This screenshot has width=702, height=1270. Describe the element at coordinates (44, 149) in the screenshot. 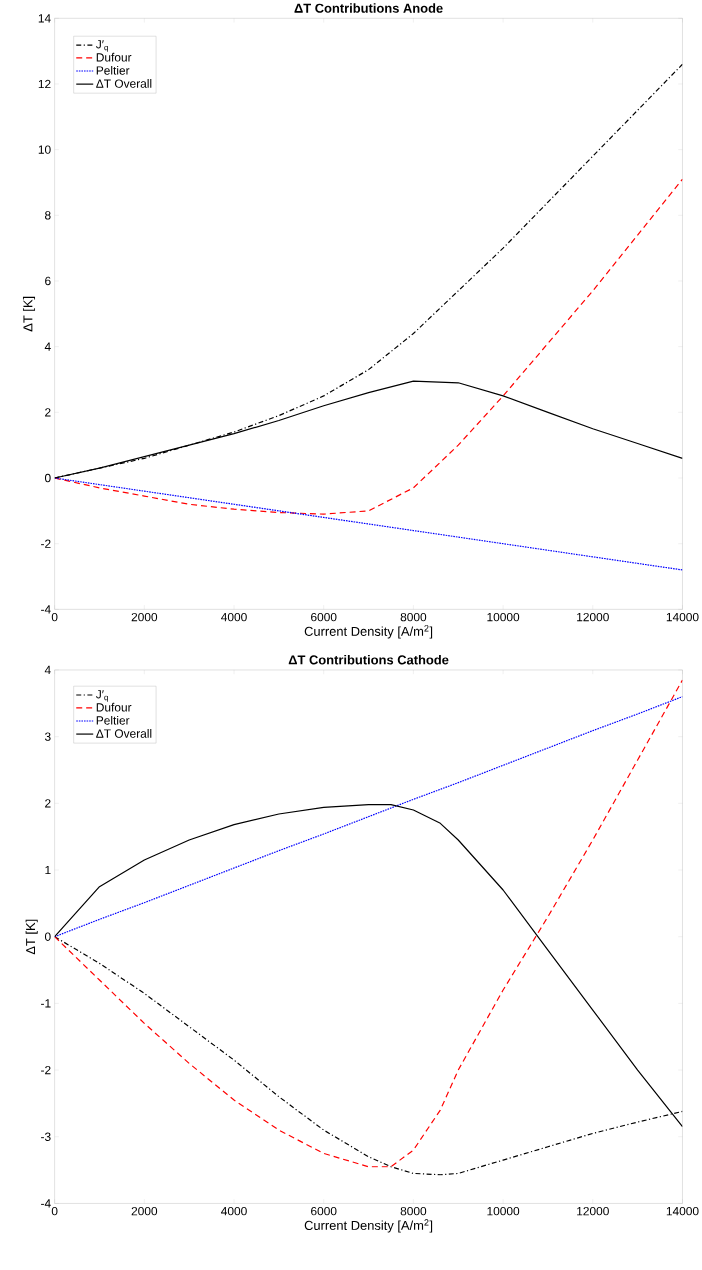

I see `y-tick-label: 10` at that location.